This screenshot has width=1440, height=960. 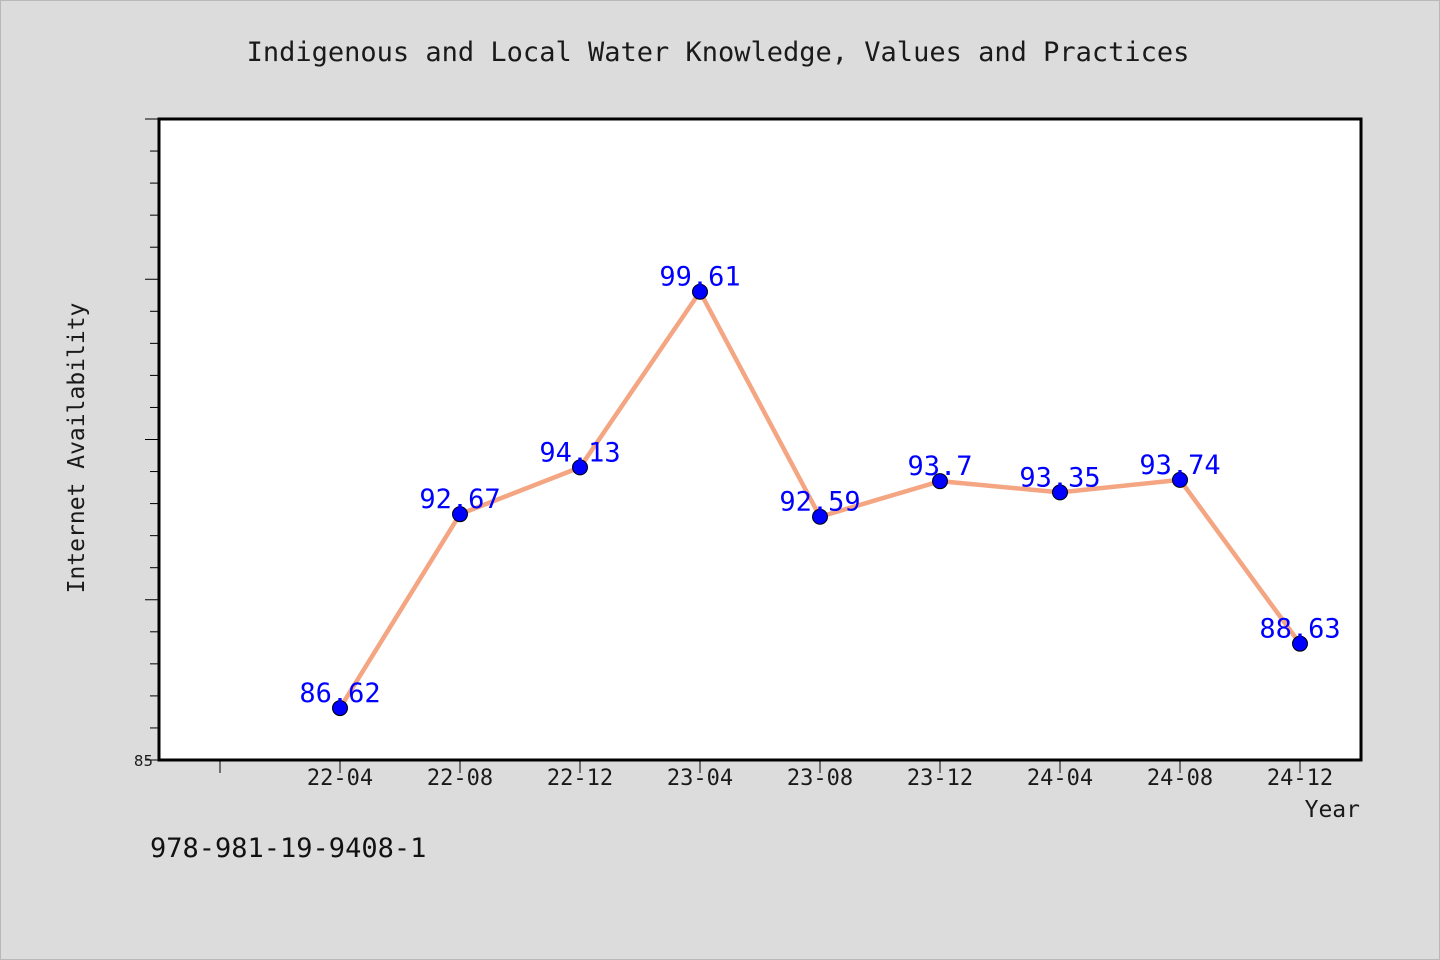 What do you see at coordinates (1300, 778) in the screenshot?
I see `x-tick-label: 24-12` at bounding box center [1300, 778].